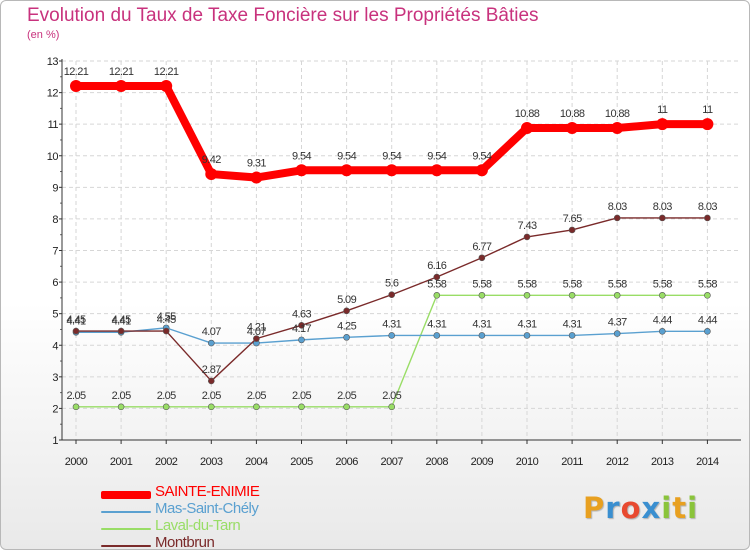 This screenshot has width=750, height=550. Describe the element at coordinates (256, 332) in the screenshot. I see `data-label: 4.07` at that location.